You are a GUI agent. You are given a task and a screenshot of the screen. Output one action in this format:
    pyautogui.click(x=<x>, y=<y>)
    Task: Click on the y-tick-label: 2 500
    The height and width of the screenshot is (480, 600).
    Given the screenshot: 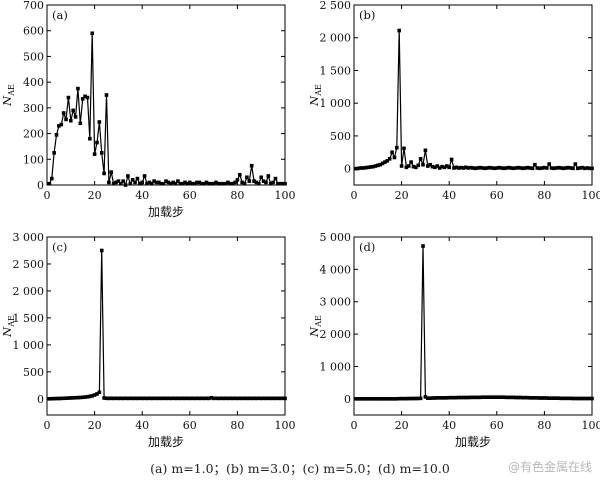 What is the action you would take?
    pyautogui.click(x=336, y=6)
    